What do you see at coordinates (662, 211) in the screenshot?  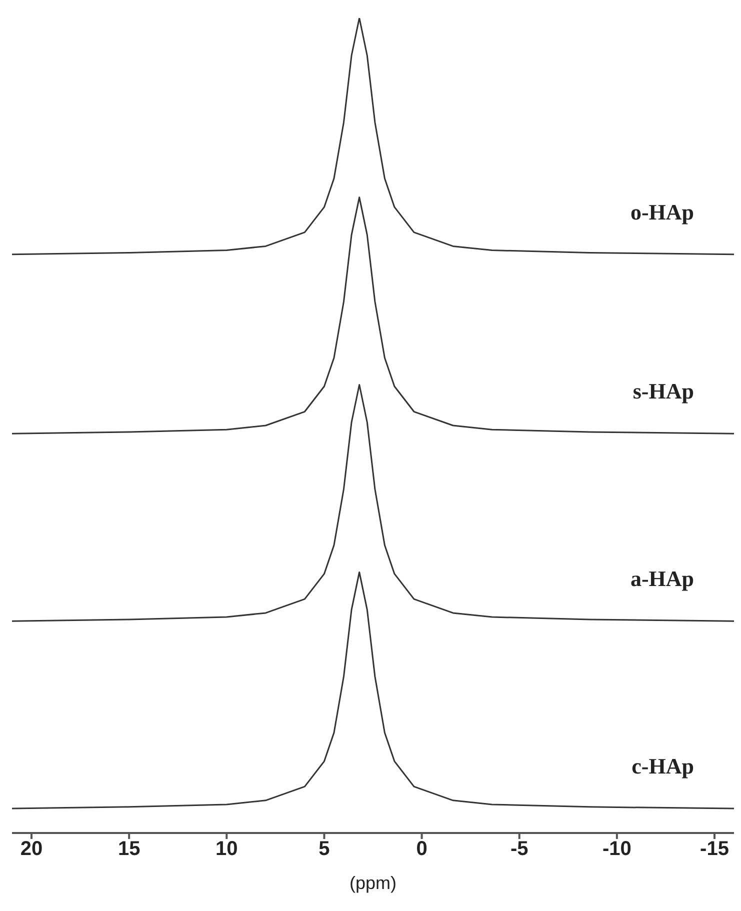 I see `series-label: o-HAp` at bounding box center [662, 211].